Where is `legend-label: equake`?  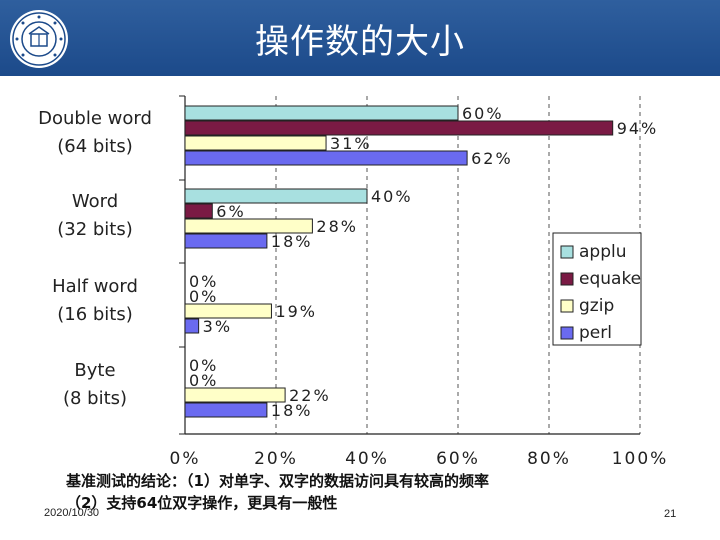
legend-label: equake is located at coordinates (610, 279).